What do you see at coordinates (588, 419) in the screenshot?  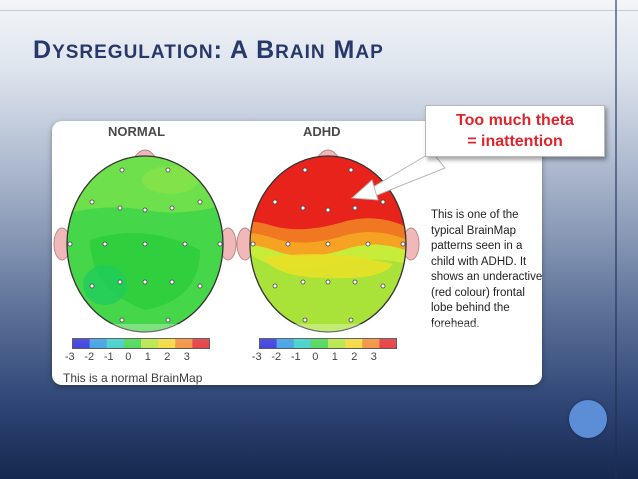 I see `decorative-circle` at bounding box center [588, 419].